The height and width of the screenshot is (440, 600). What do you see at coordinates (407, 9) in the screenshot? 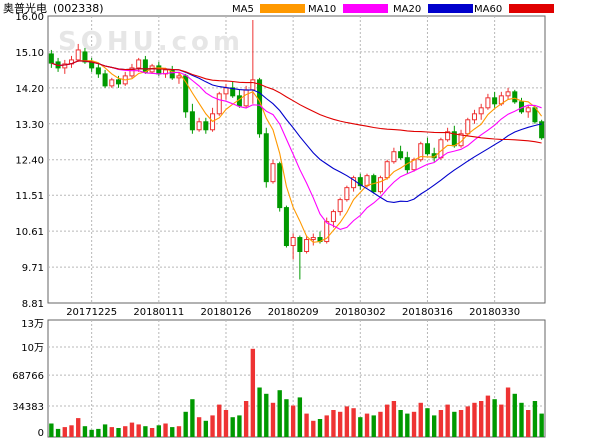
I see `legend-label: MA20` at bounding box center [407, 9].